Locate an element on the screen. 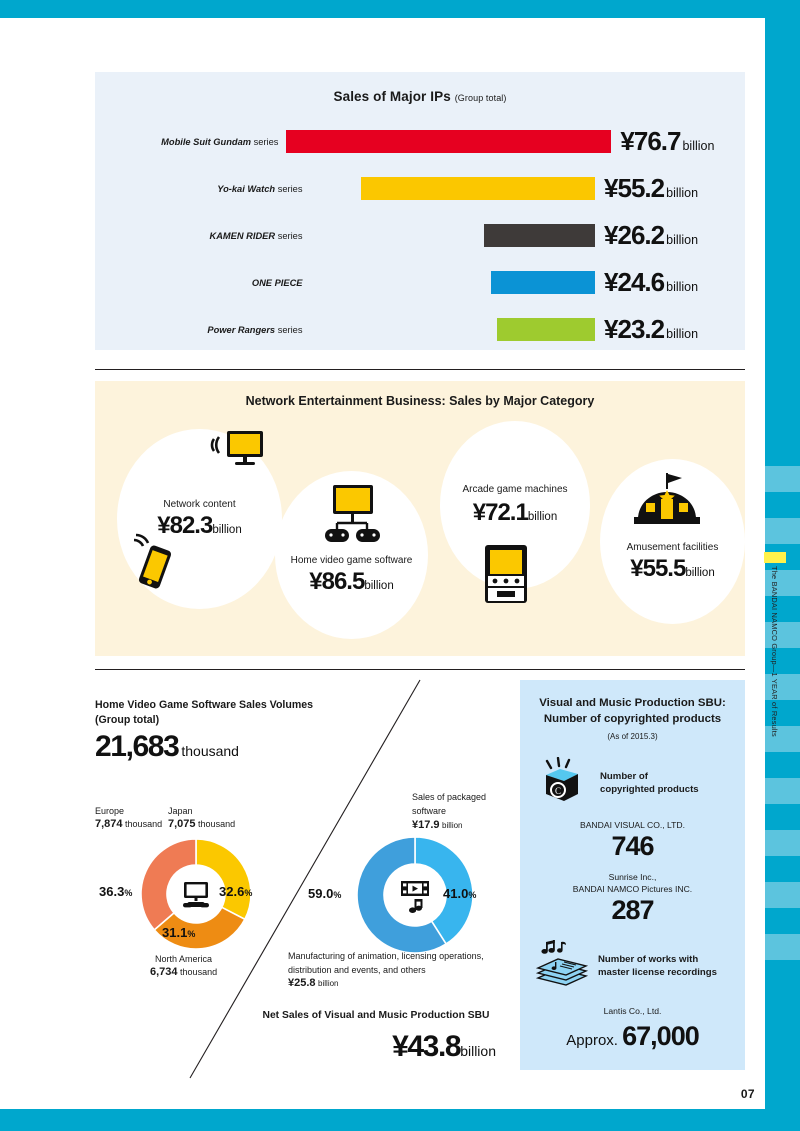 The width and height of the screenshot is (800, 1131). ip-bar-row: Mobile Suit Gundam series ¥76.7 billion is located at coordinates (420, 141).